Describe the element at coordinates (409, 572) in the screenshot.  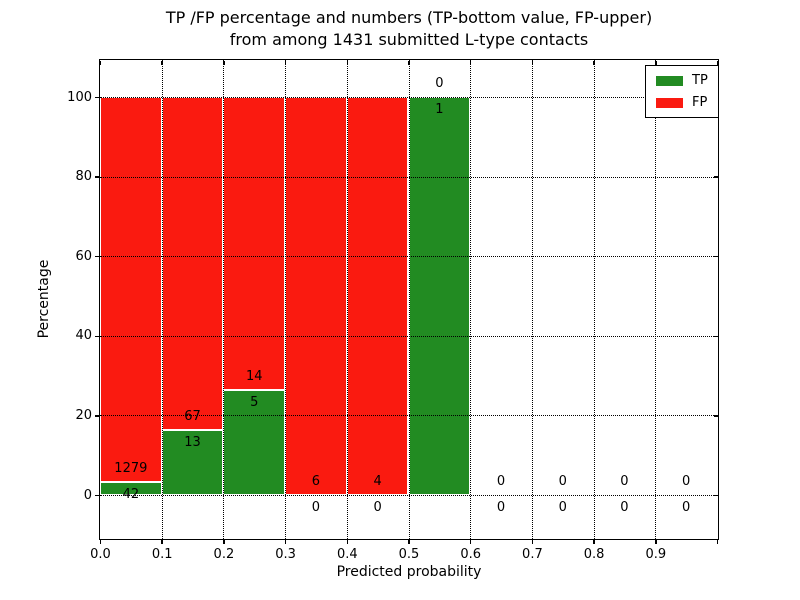
I see `x-axis-label: Predicted probability` at that location.